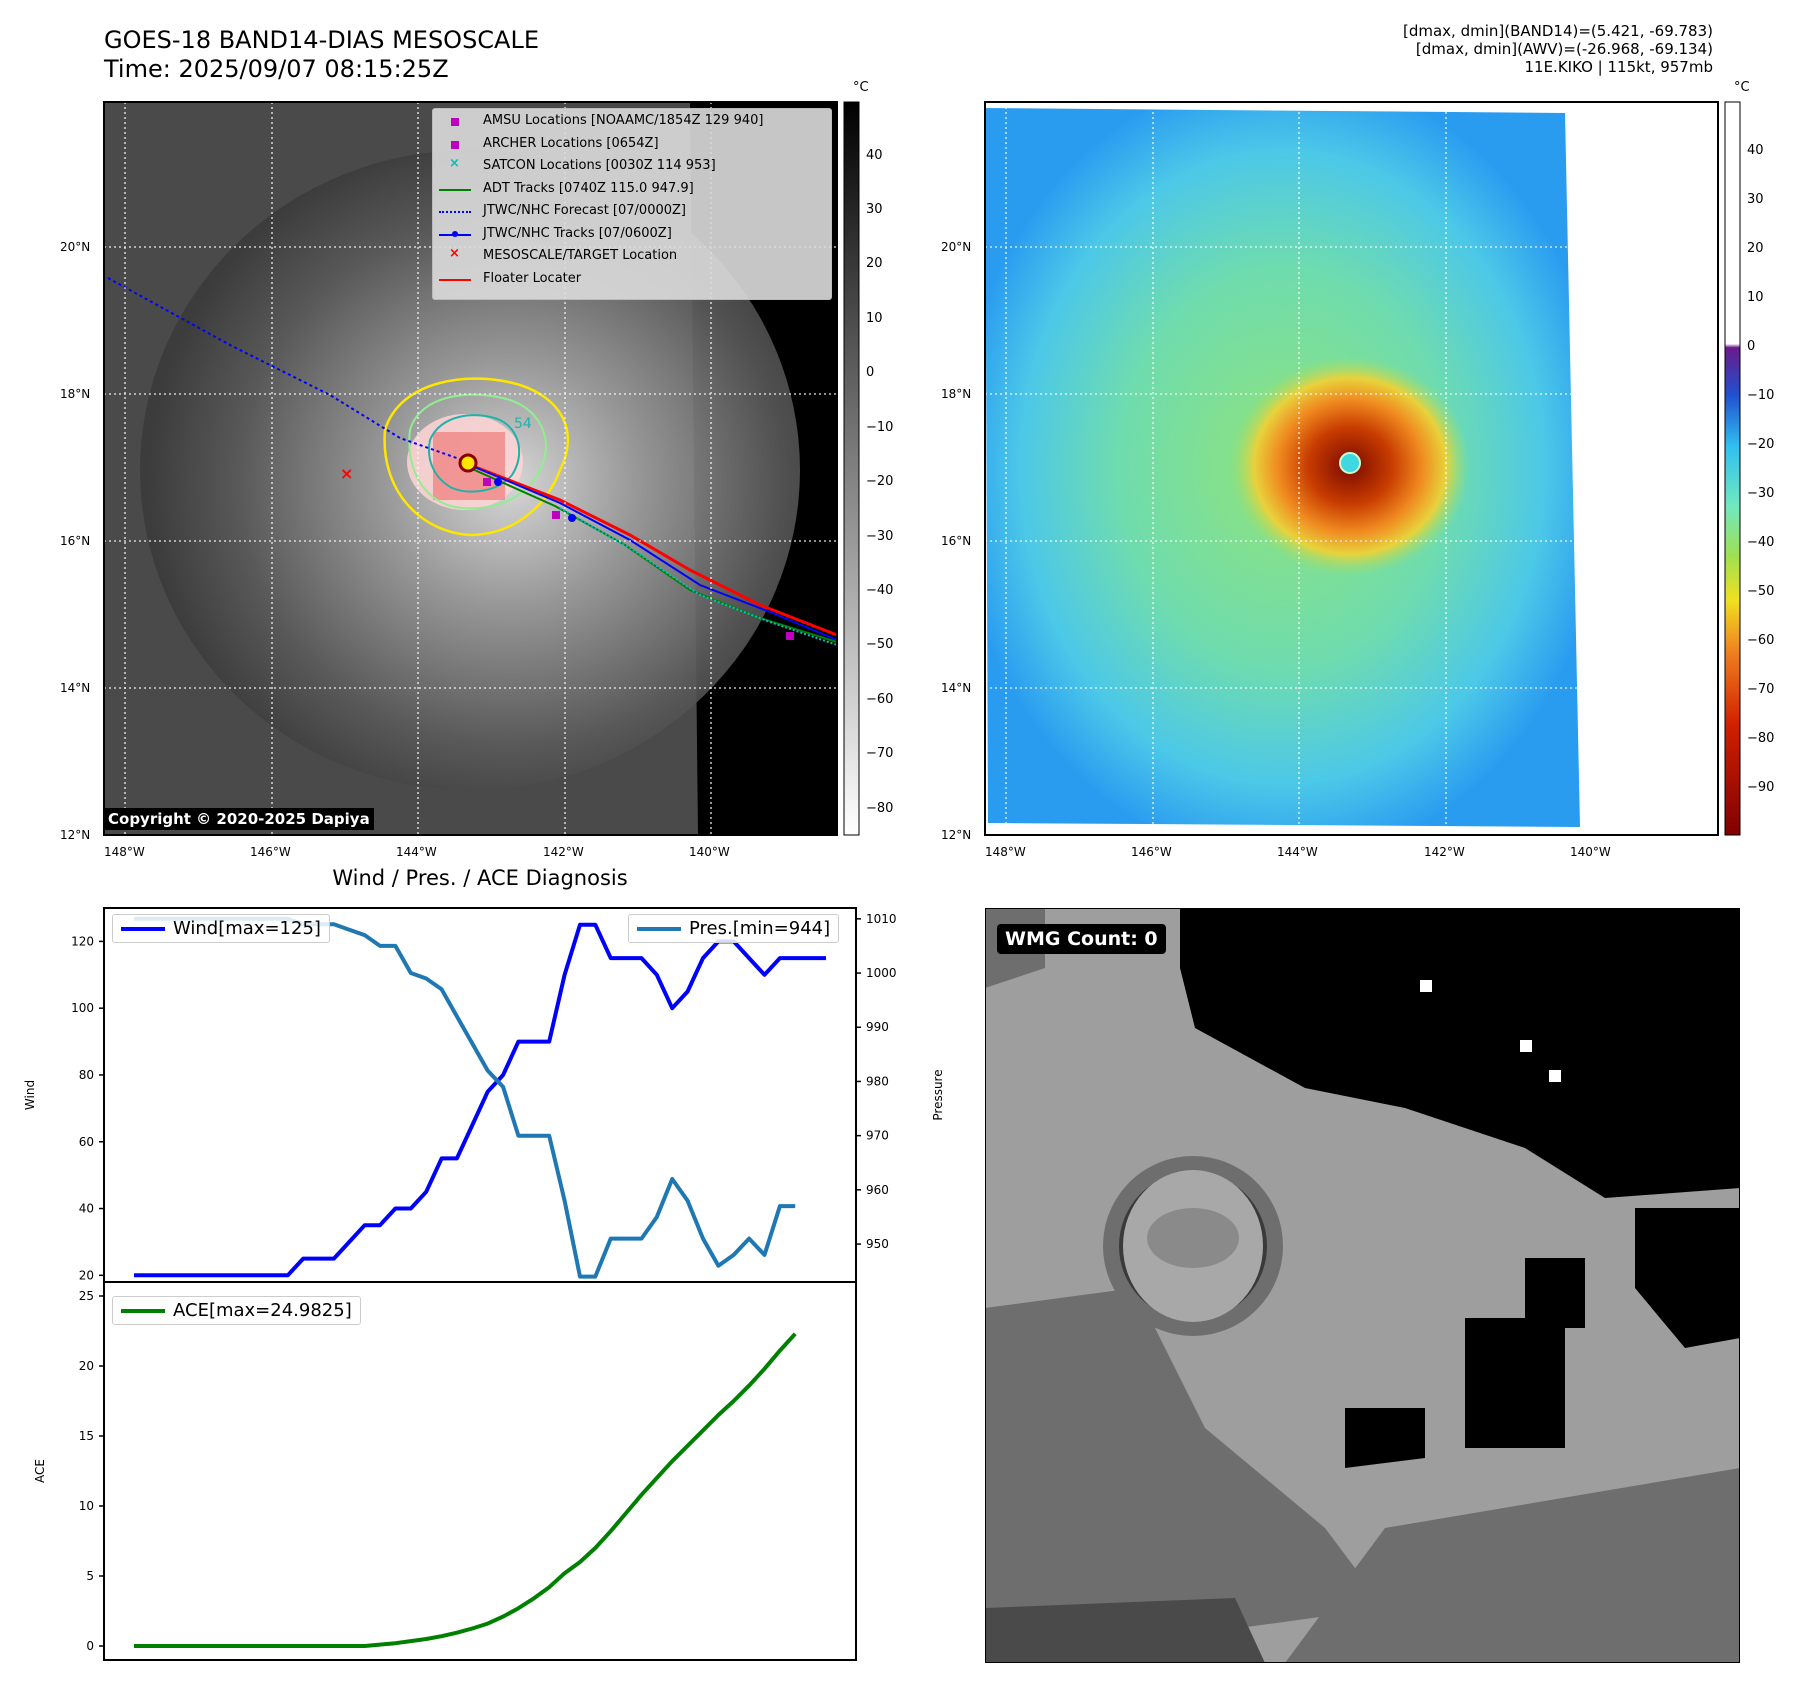 The image size is (1797, 1690). Describe the element at coordinates (760, 928) in the screenshot. I see `pressure-legend-label: Pres.[min=944]` at that location.